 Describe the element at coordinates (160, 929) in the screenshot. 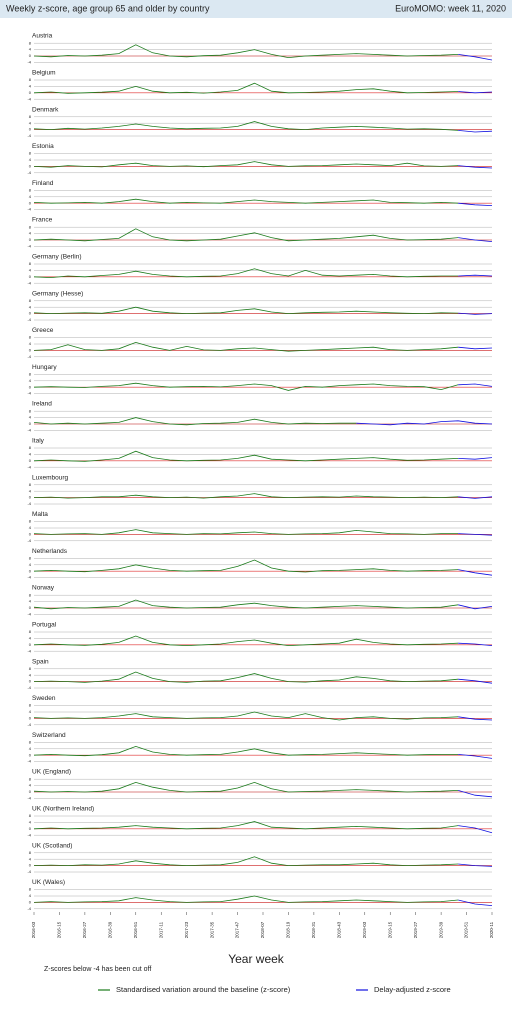

I see `x-tick-label: 2017-11` at that location.